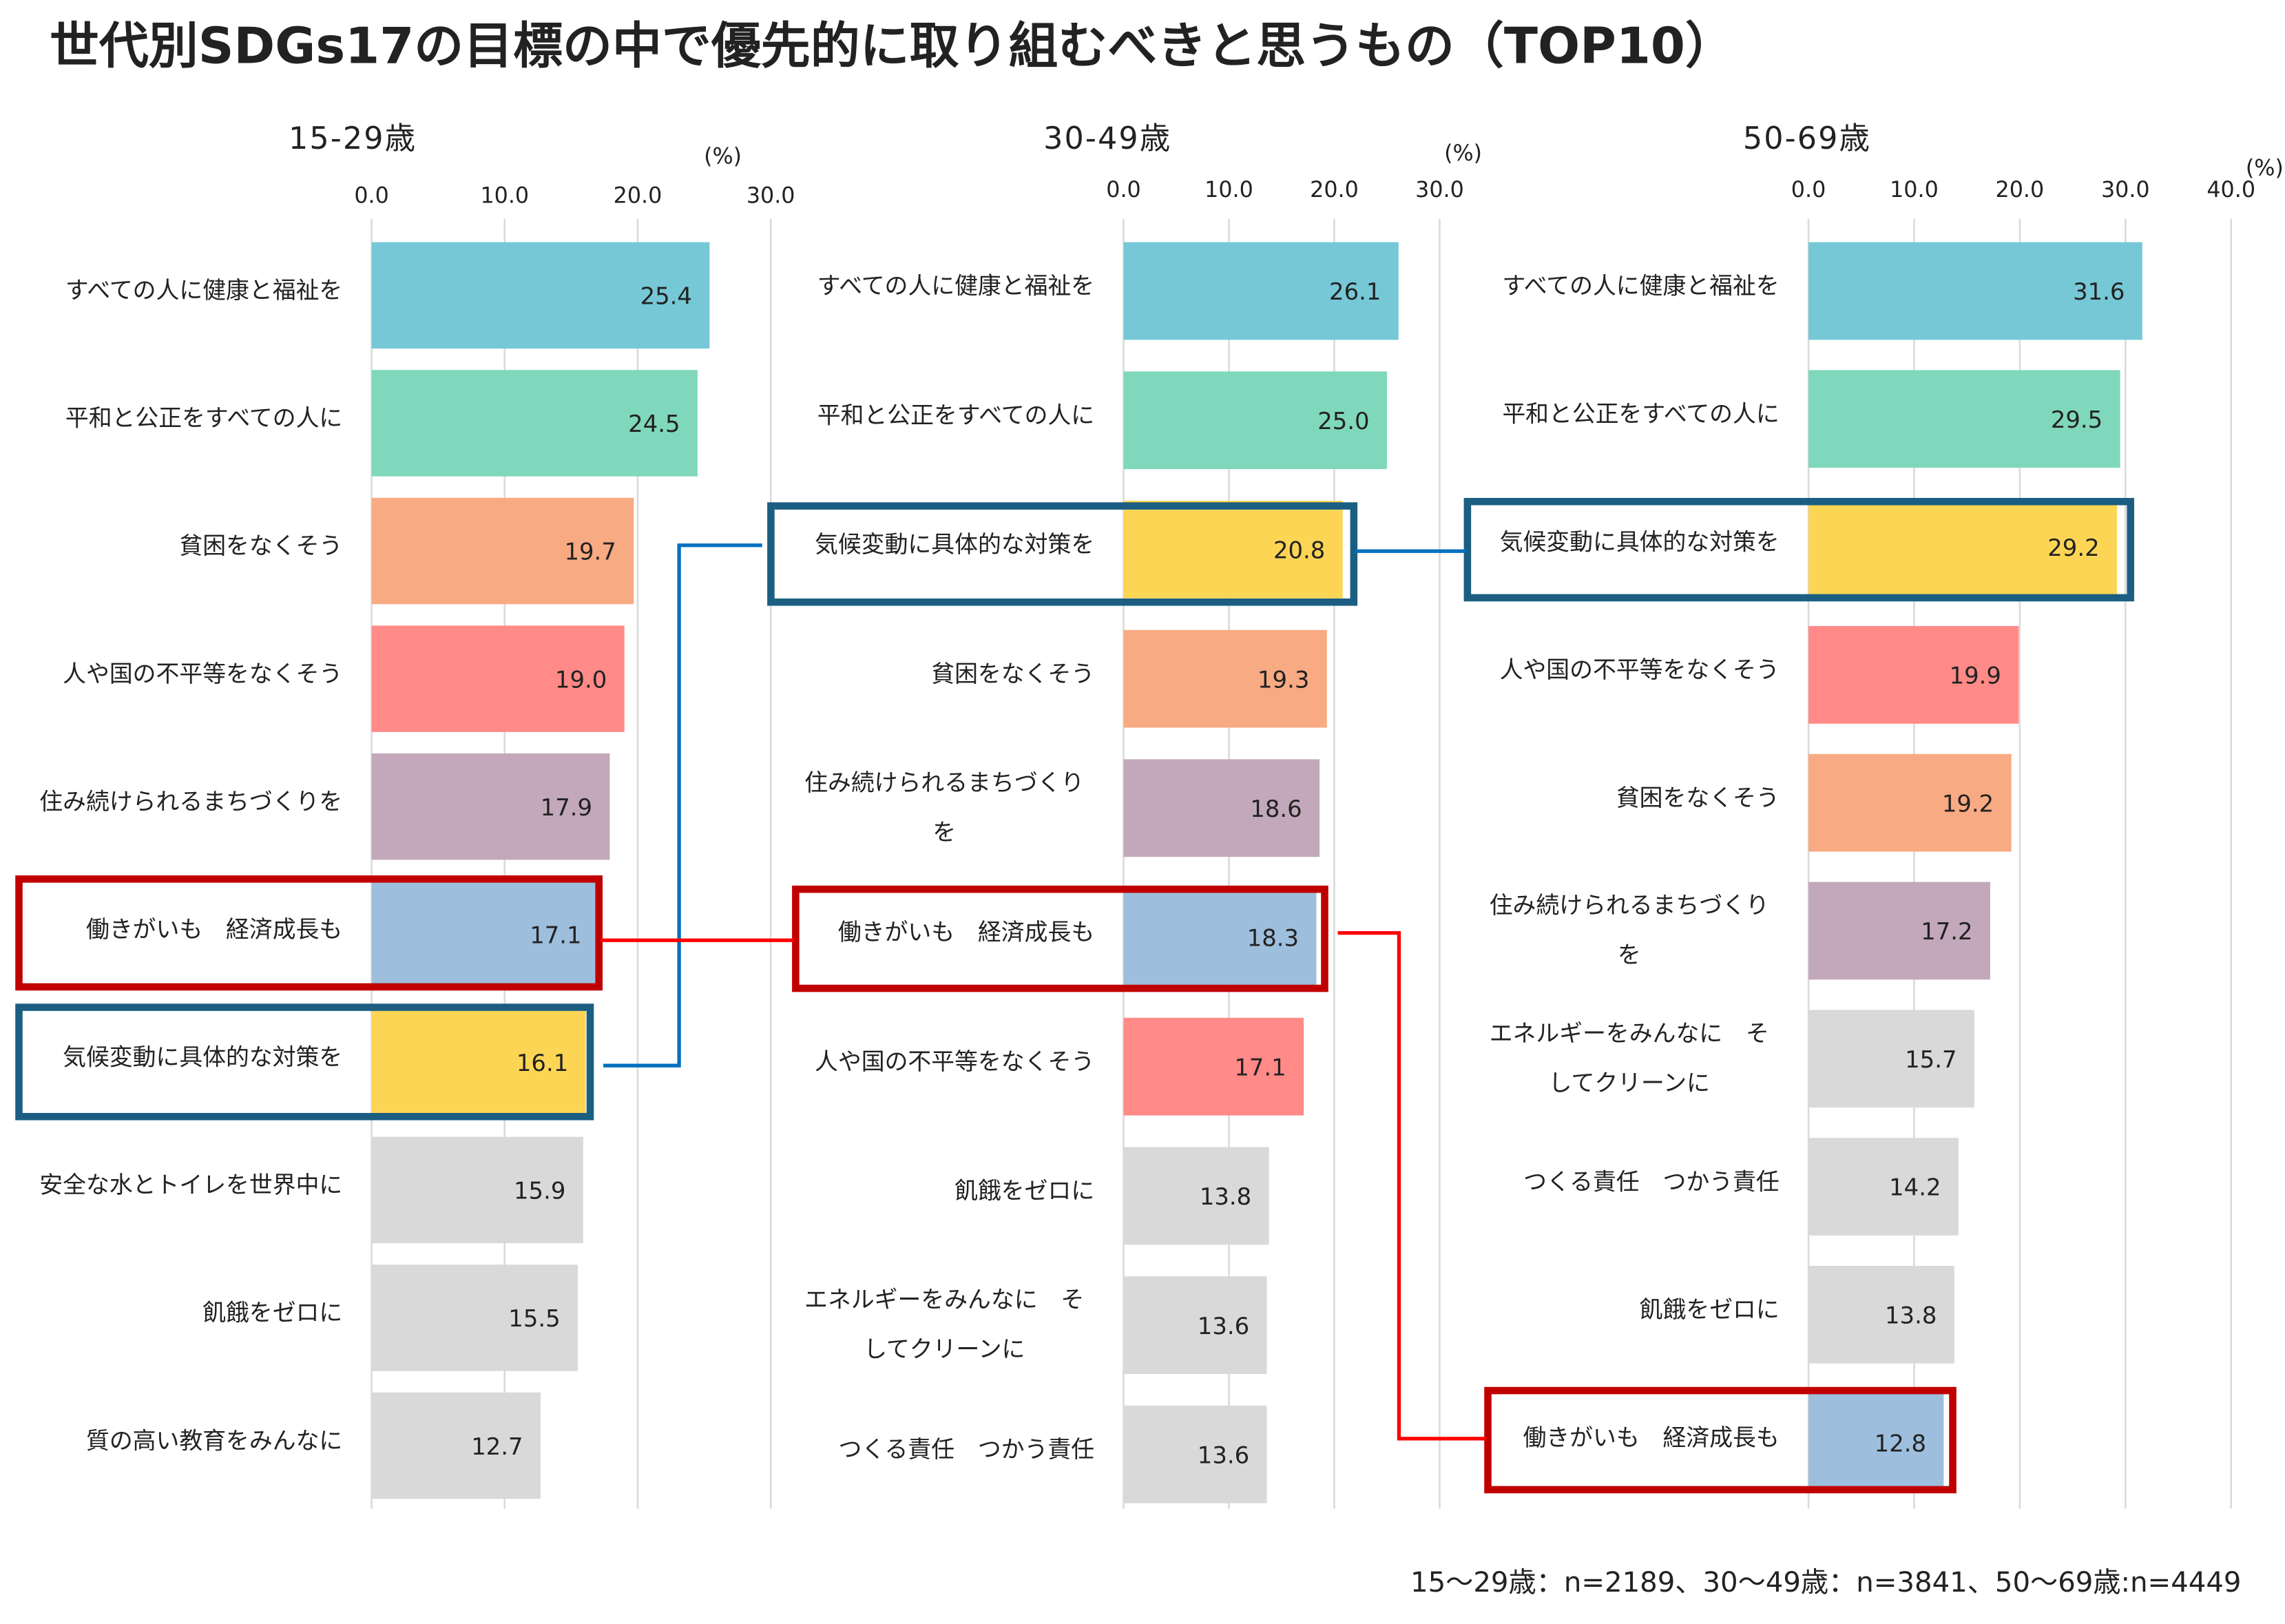  What do you see at coordinates (353, 139) in the screenshot?
I see `panel-title: 15-29歳` at bounding box center [353, 139].